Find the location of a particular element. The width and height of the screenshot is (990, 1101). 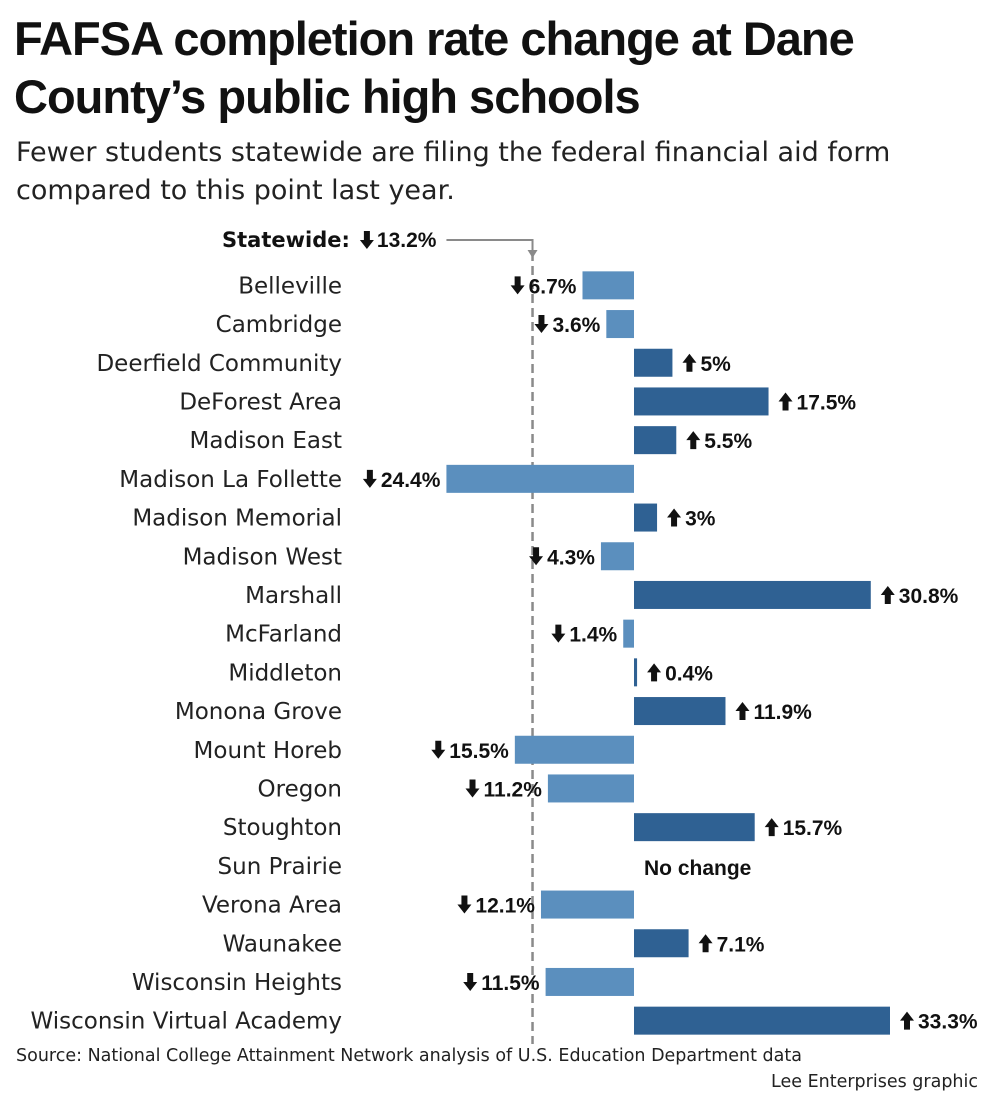

category-label: Belleville is located at coordinates (290, 286).